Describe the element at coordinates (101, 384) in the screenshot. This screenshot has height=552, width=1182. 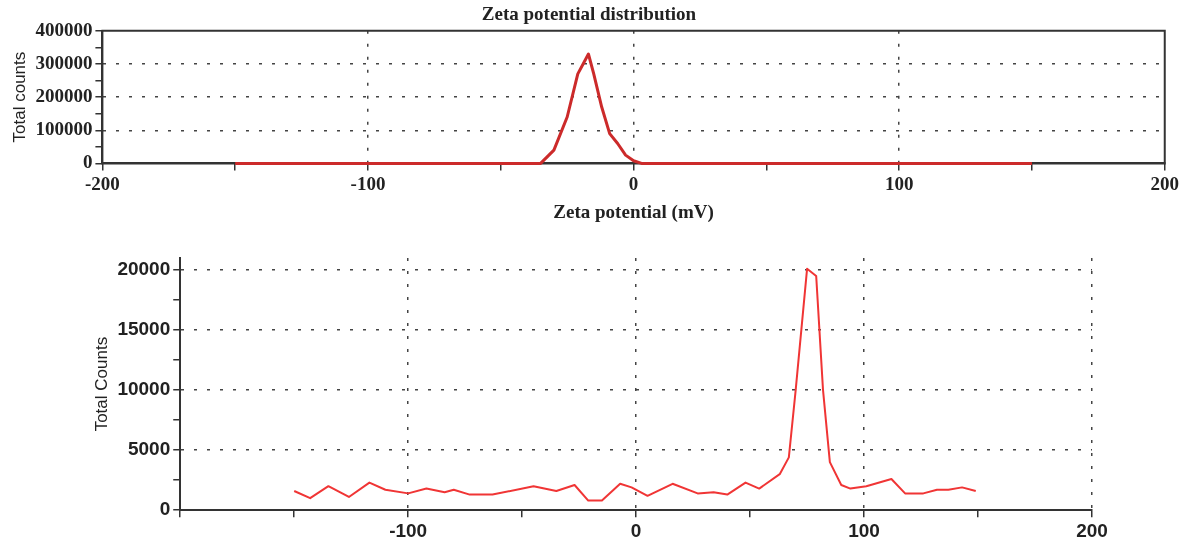
I see `y-axis-title: Total Counts` at that location.